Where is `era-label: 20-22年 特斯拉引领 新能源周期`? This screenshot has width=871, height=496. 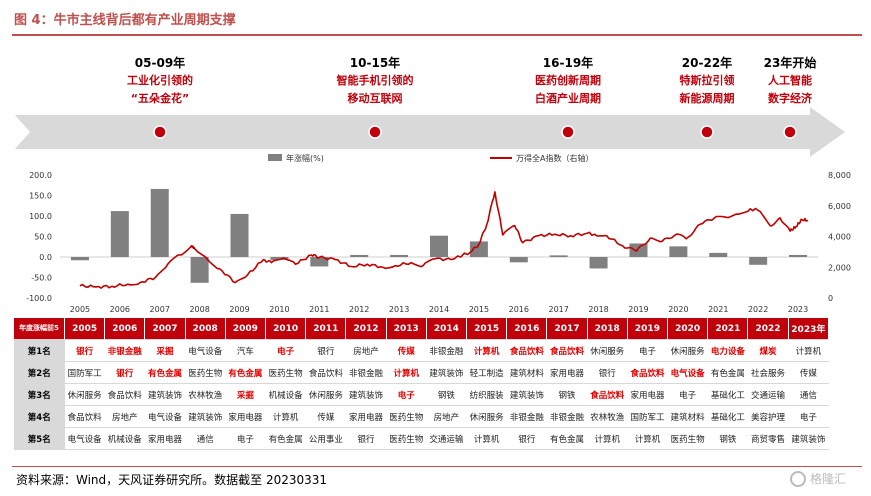
era-label: 20-22年 特斯拉引领 新能源周期 is located at coordinates (707, 81).